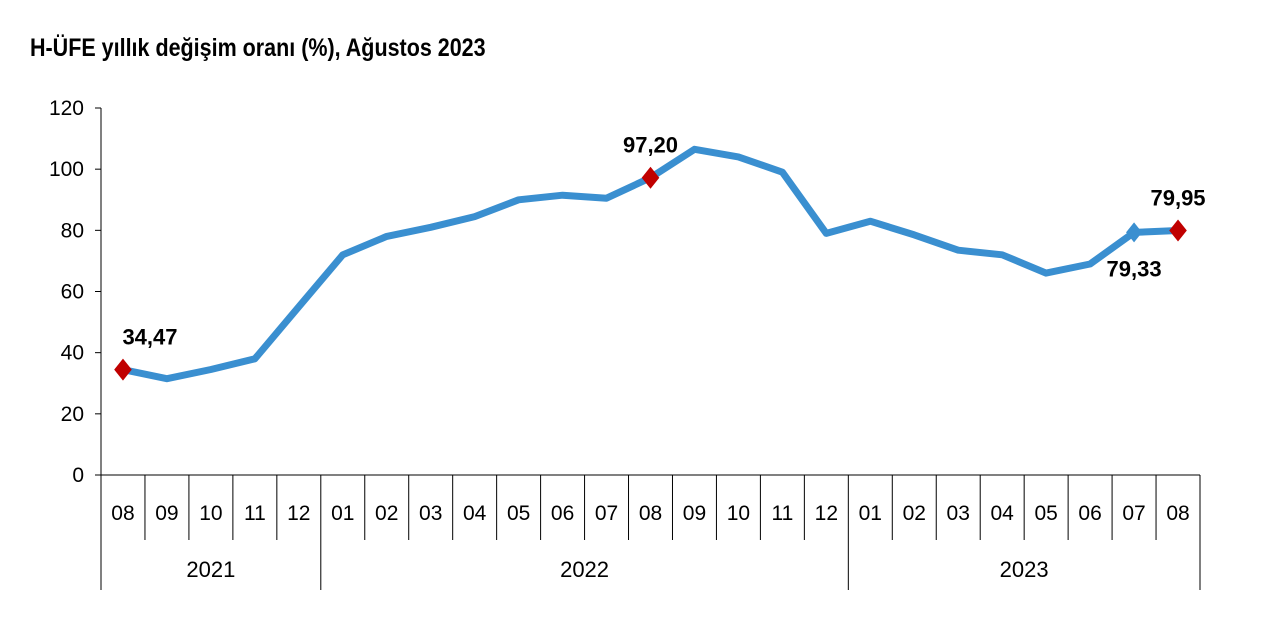 The height and width of the screenshot is (640, 1280). Describe the element at coordinates (66, 108) in the screenshot. I see `y-tick-label: 120` at that location.